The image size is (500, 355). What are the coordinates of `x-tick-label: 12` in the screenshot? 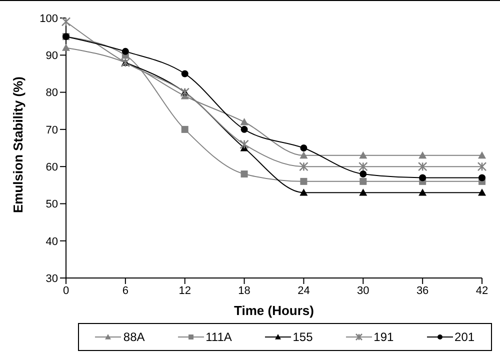 It's located at (184, 290).